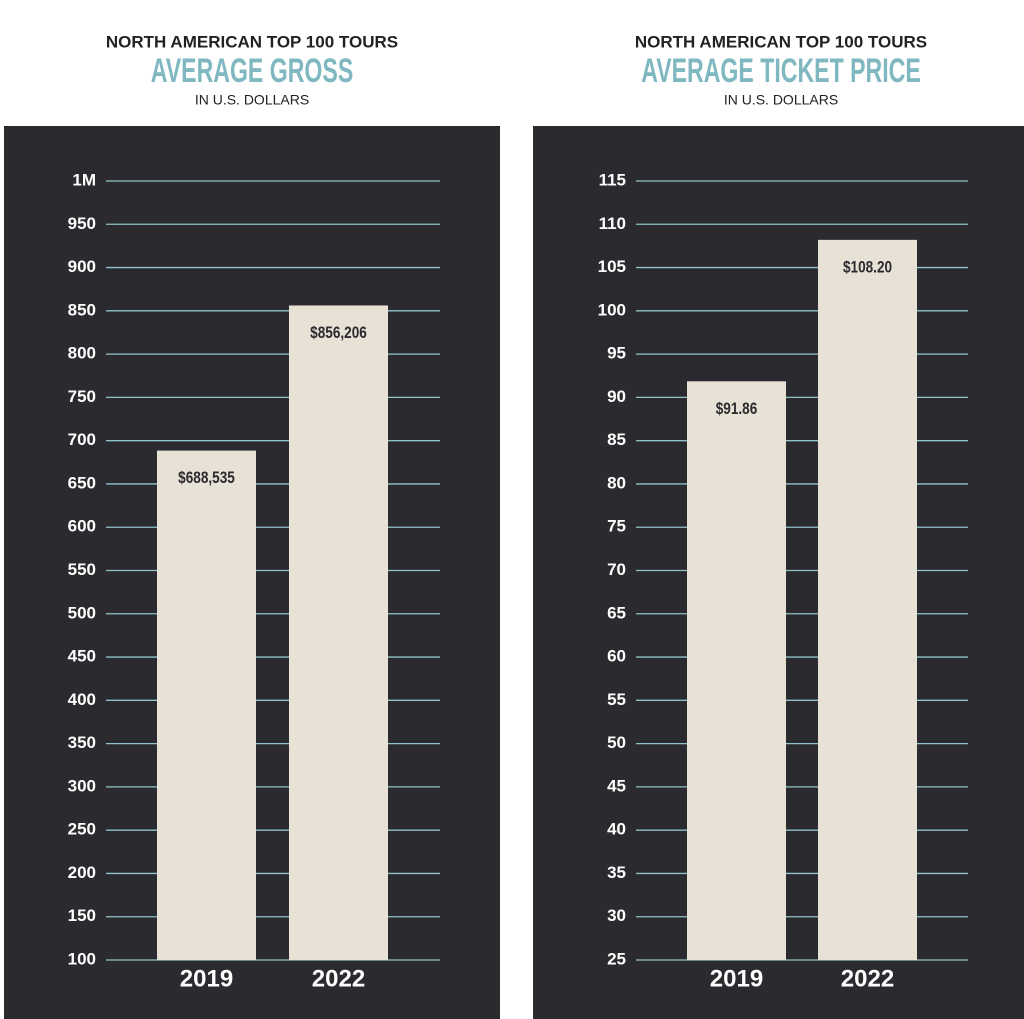 The width and height of the screenshot is (1024, 1019). What do you see at coordinates (616, 915) in the screenshot?
I see `y-tick-label: 30` at bounding box center [616, 915].